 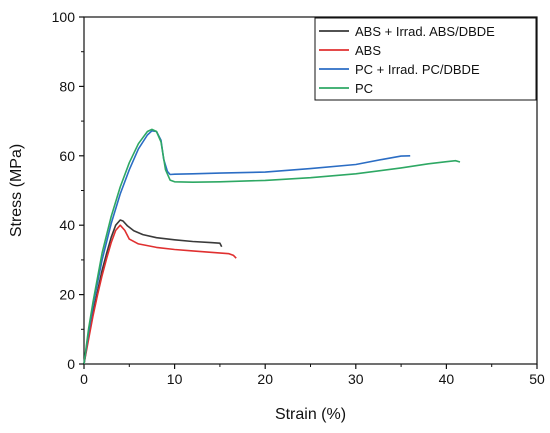 What do you see at coordinates (368, 50) in the screenshot?
I see `legend-label: ABS` at bounding box center [368, 50].